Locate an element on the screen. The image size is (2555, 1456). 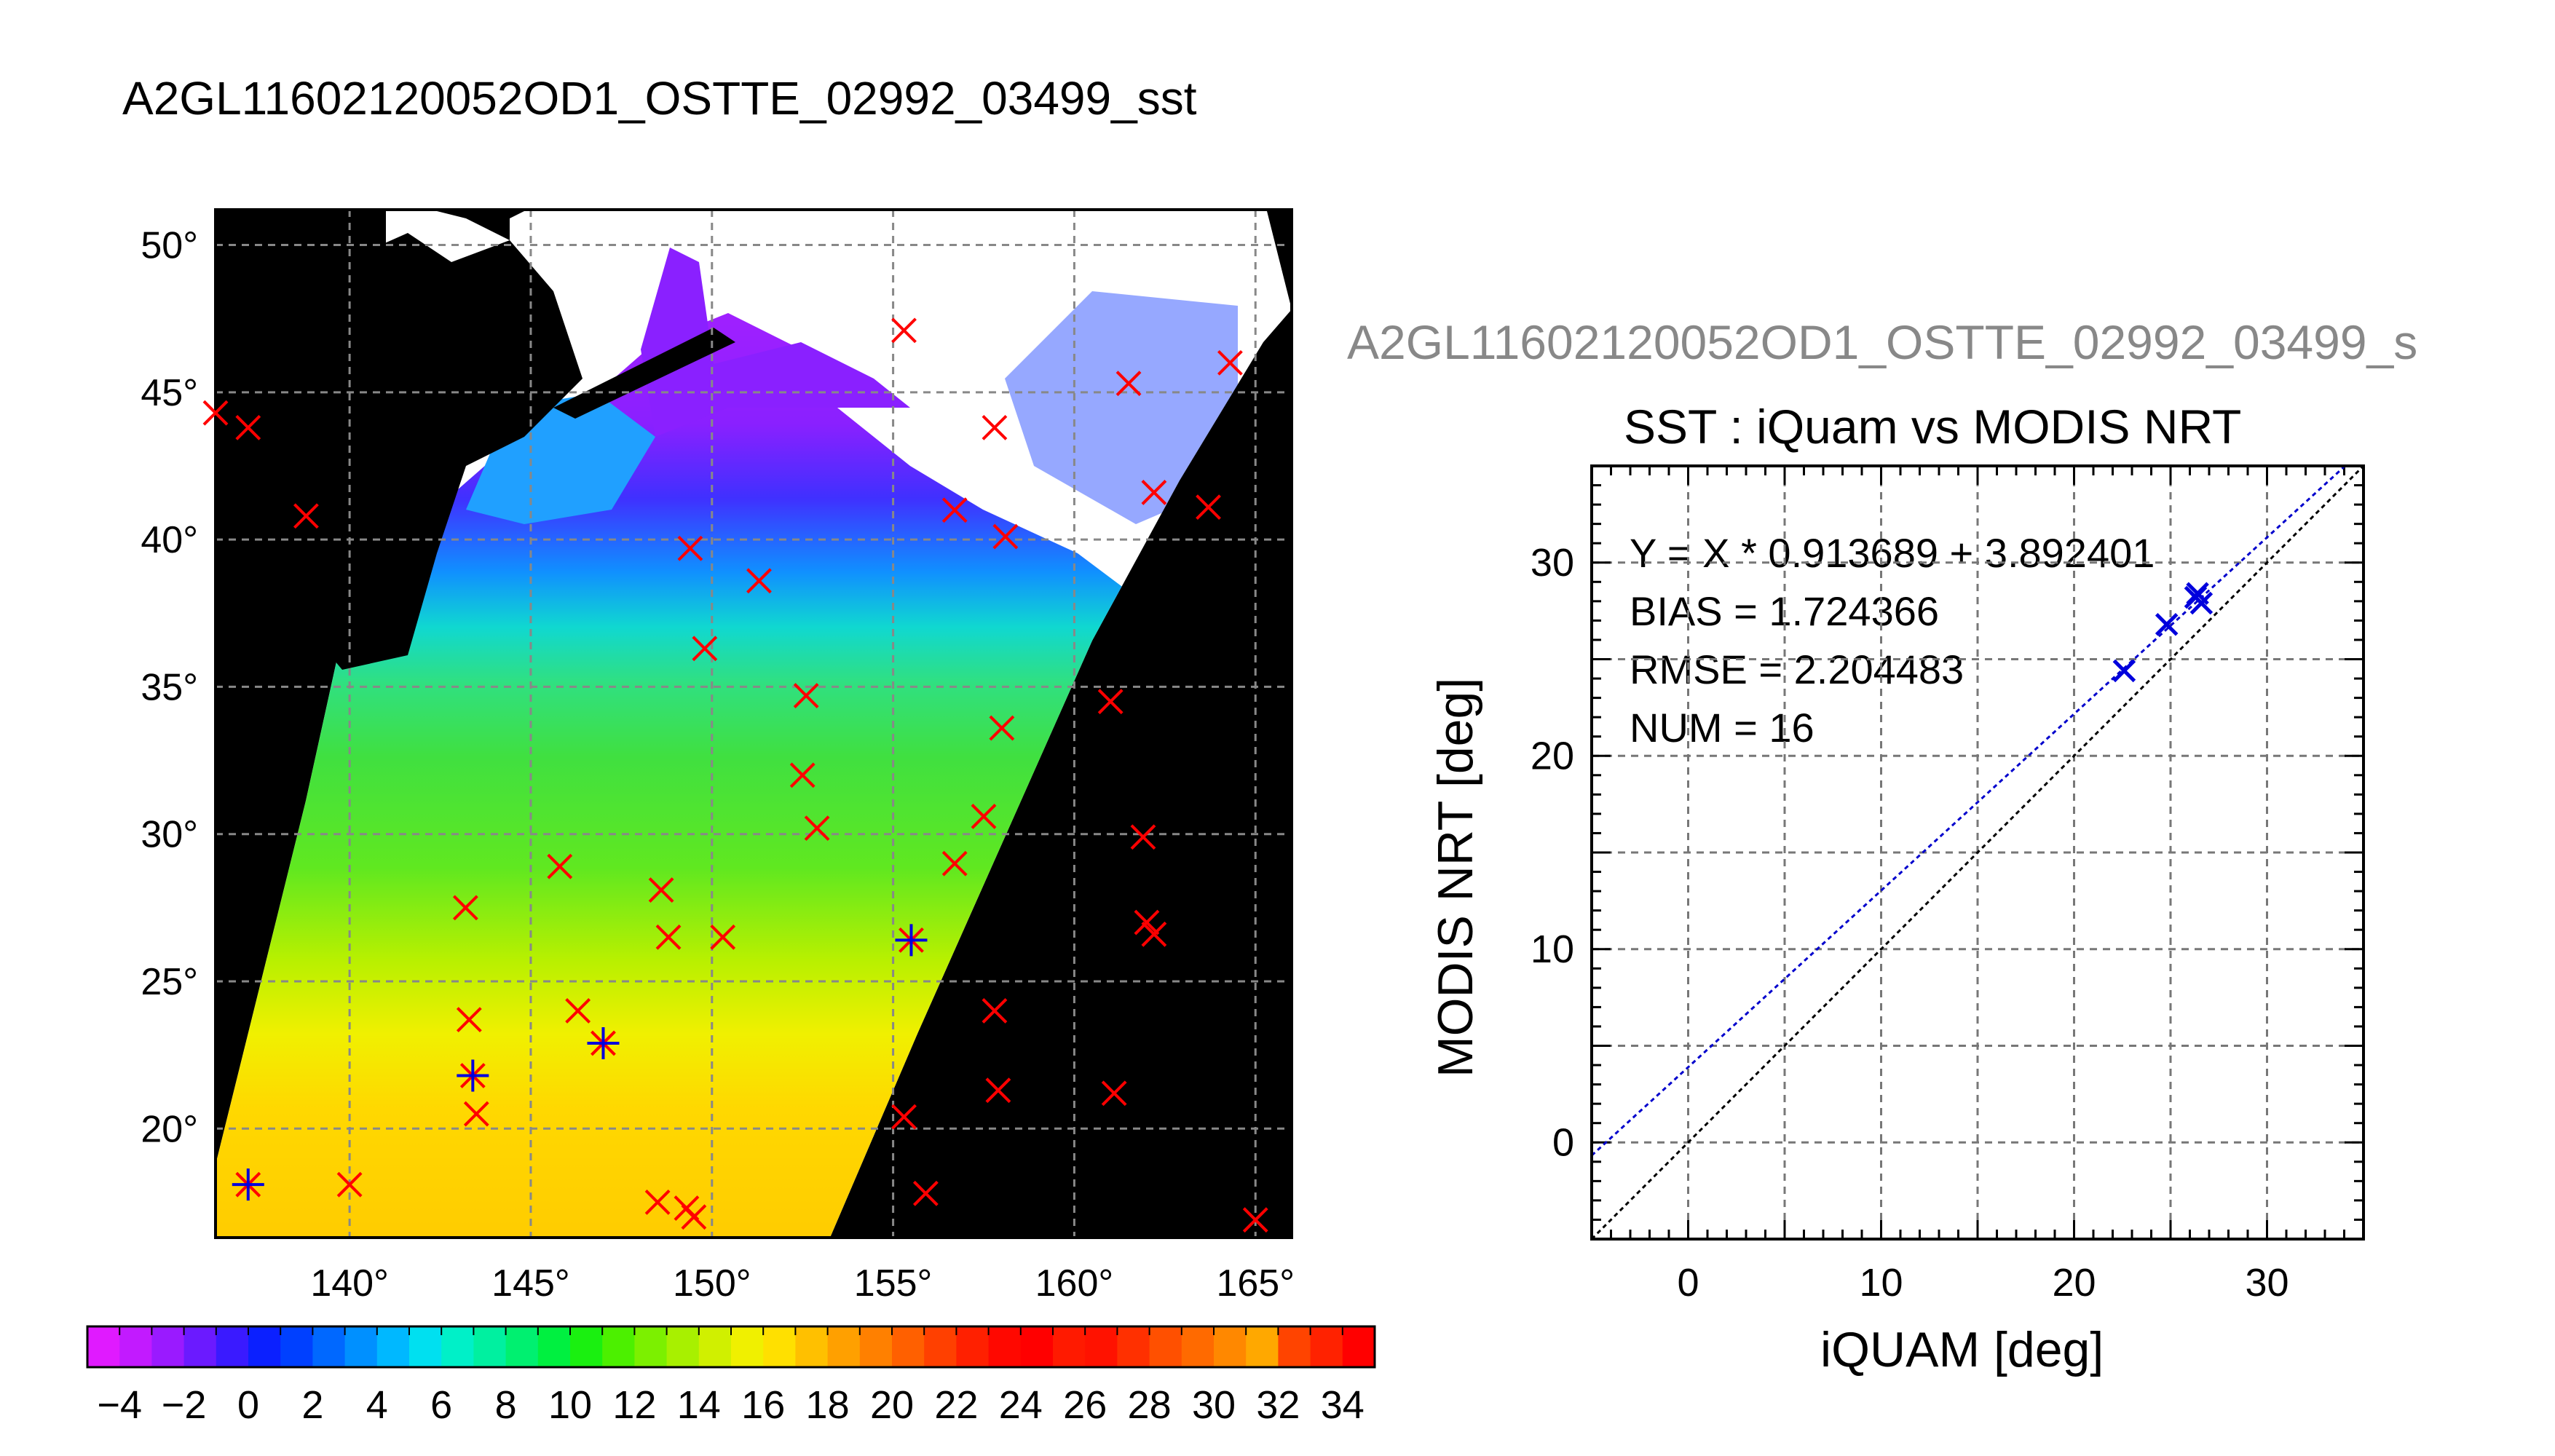
colorbar-label: 28 is located at coordinates (1150, 1405).